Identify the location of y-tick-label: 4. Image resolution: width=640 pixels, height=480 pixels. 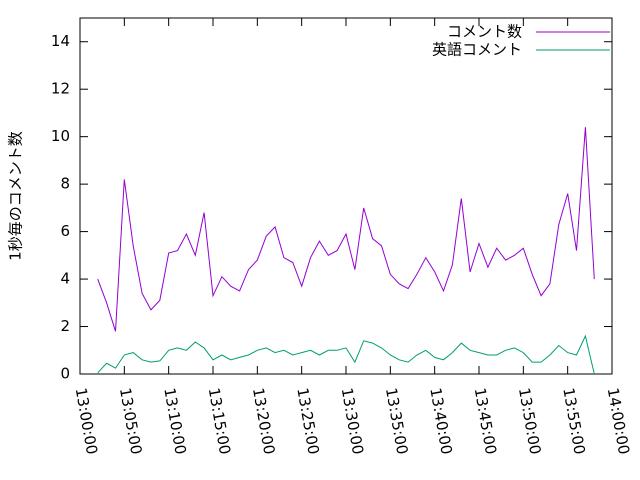
(65, 279).